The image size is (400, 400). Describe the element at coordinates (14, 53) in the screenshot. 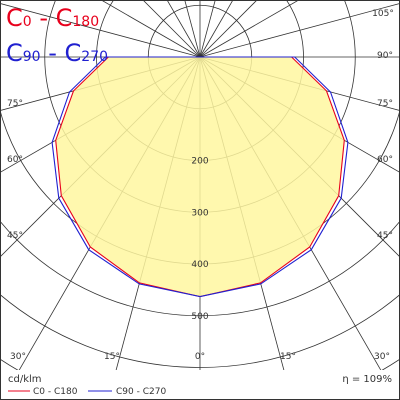

I see `legend-c90-main: C` at that location.